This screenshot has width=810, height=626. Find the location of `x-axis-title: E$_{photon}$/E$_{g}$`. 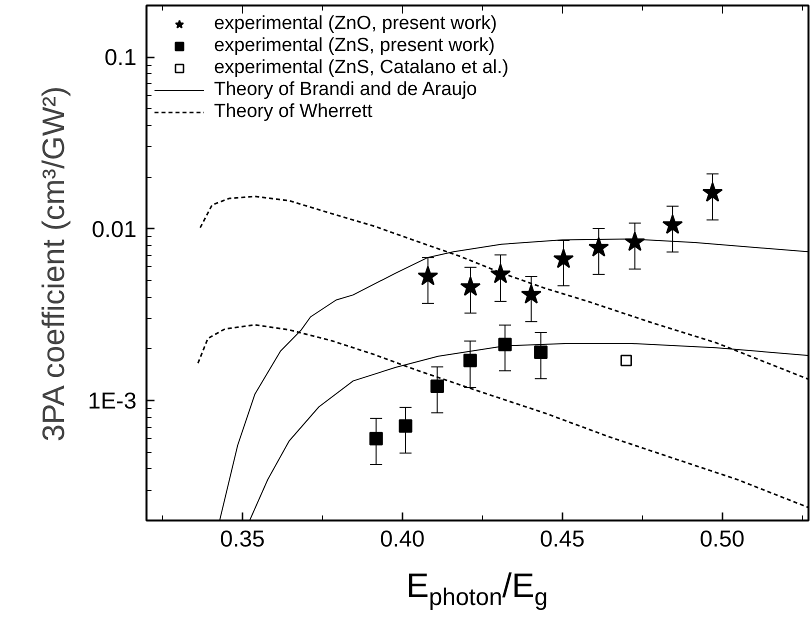

x-axis-title: E$_{photon}$/E$_{g}$ is located at coordinates (477, 589).